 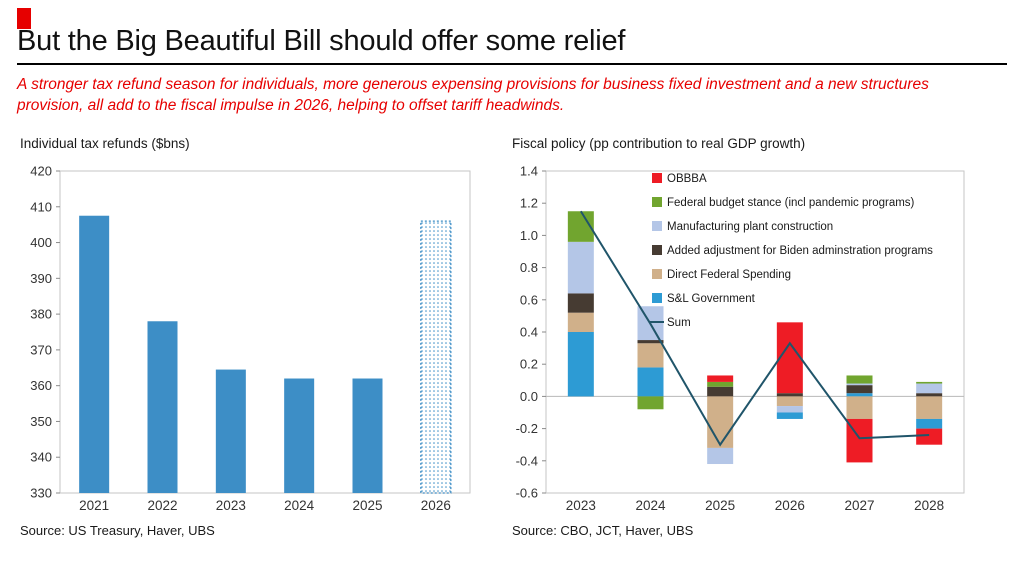 I want to click on svg-text: 410, so click(x=41, y=206).